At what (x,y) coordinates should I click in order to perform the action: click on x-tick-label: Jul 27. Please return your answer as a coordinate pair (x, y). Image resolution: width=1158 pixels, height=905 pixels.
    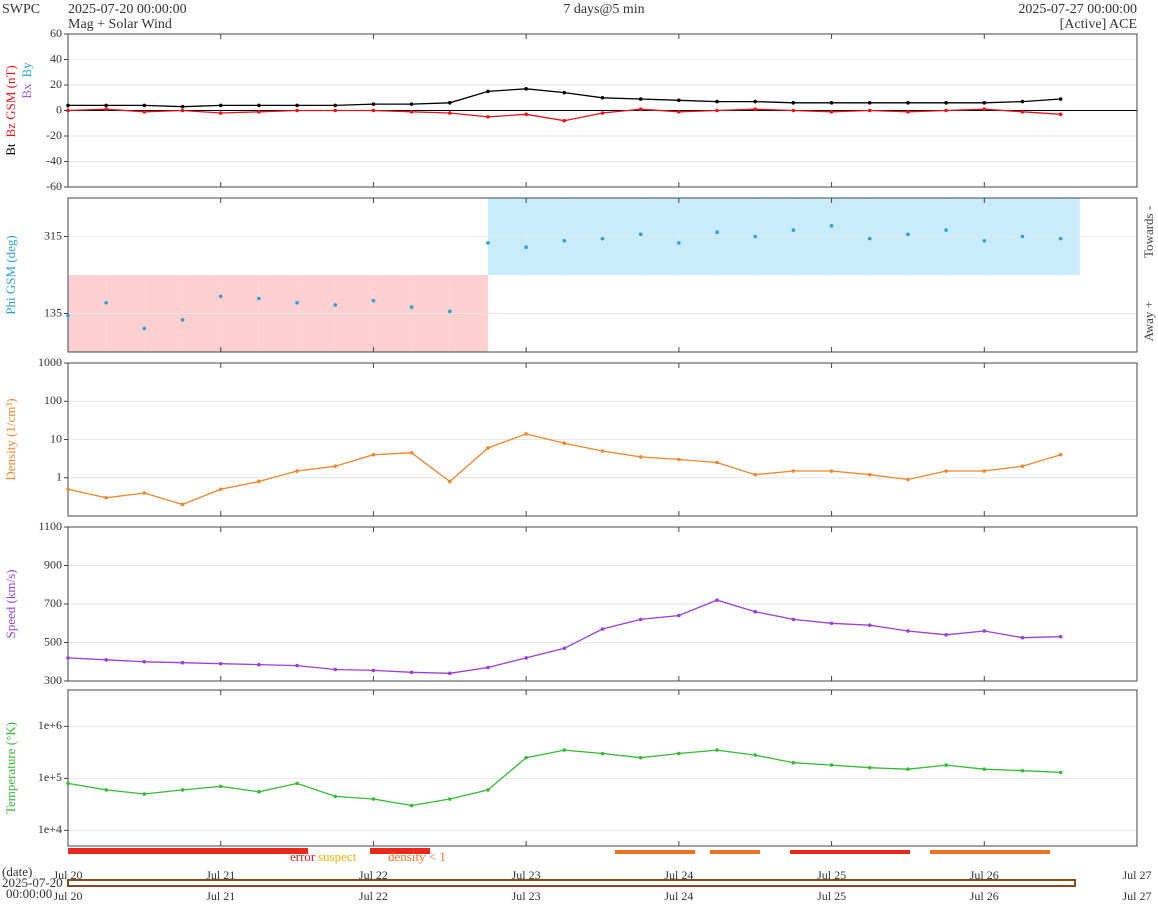
    Looking at the image, I should click on (1136, 896).